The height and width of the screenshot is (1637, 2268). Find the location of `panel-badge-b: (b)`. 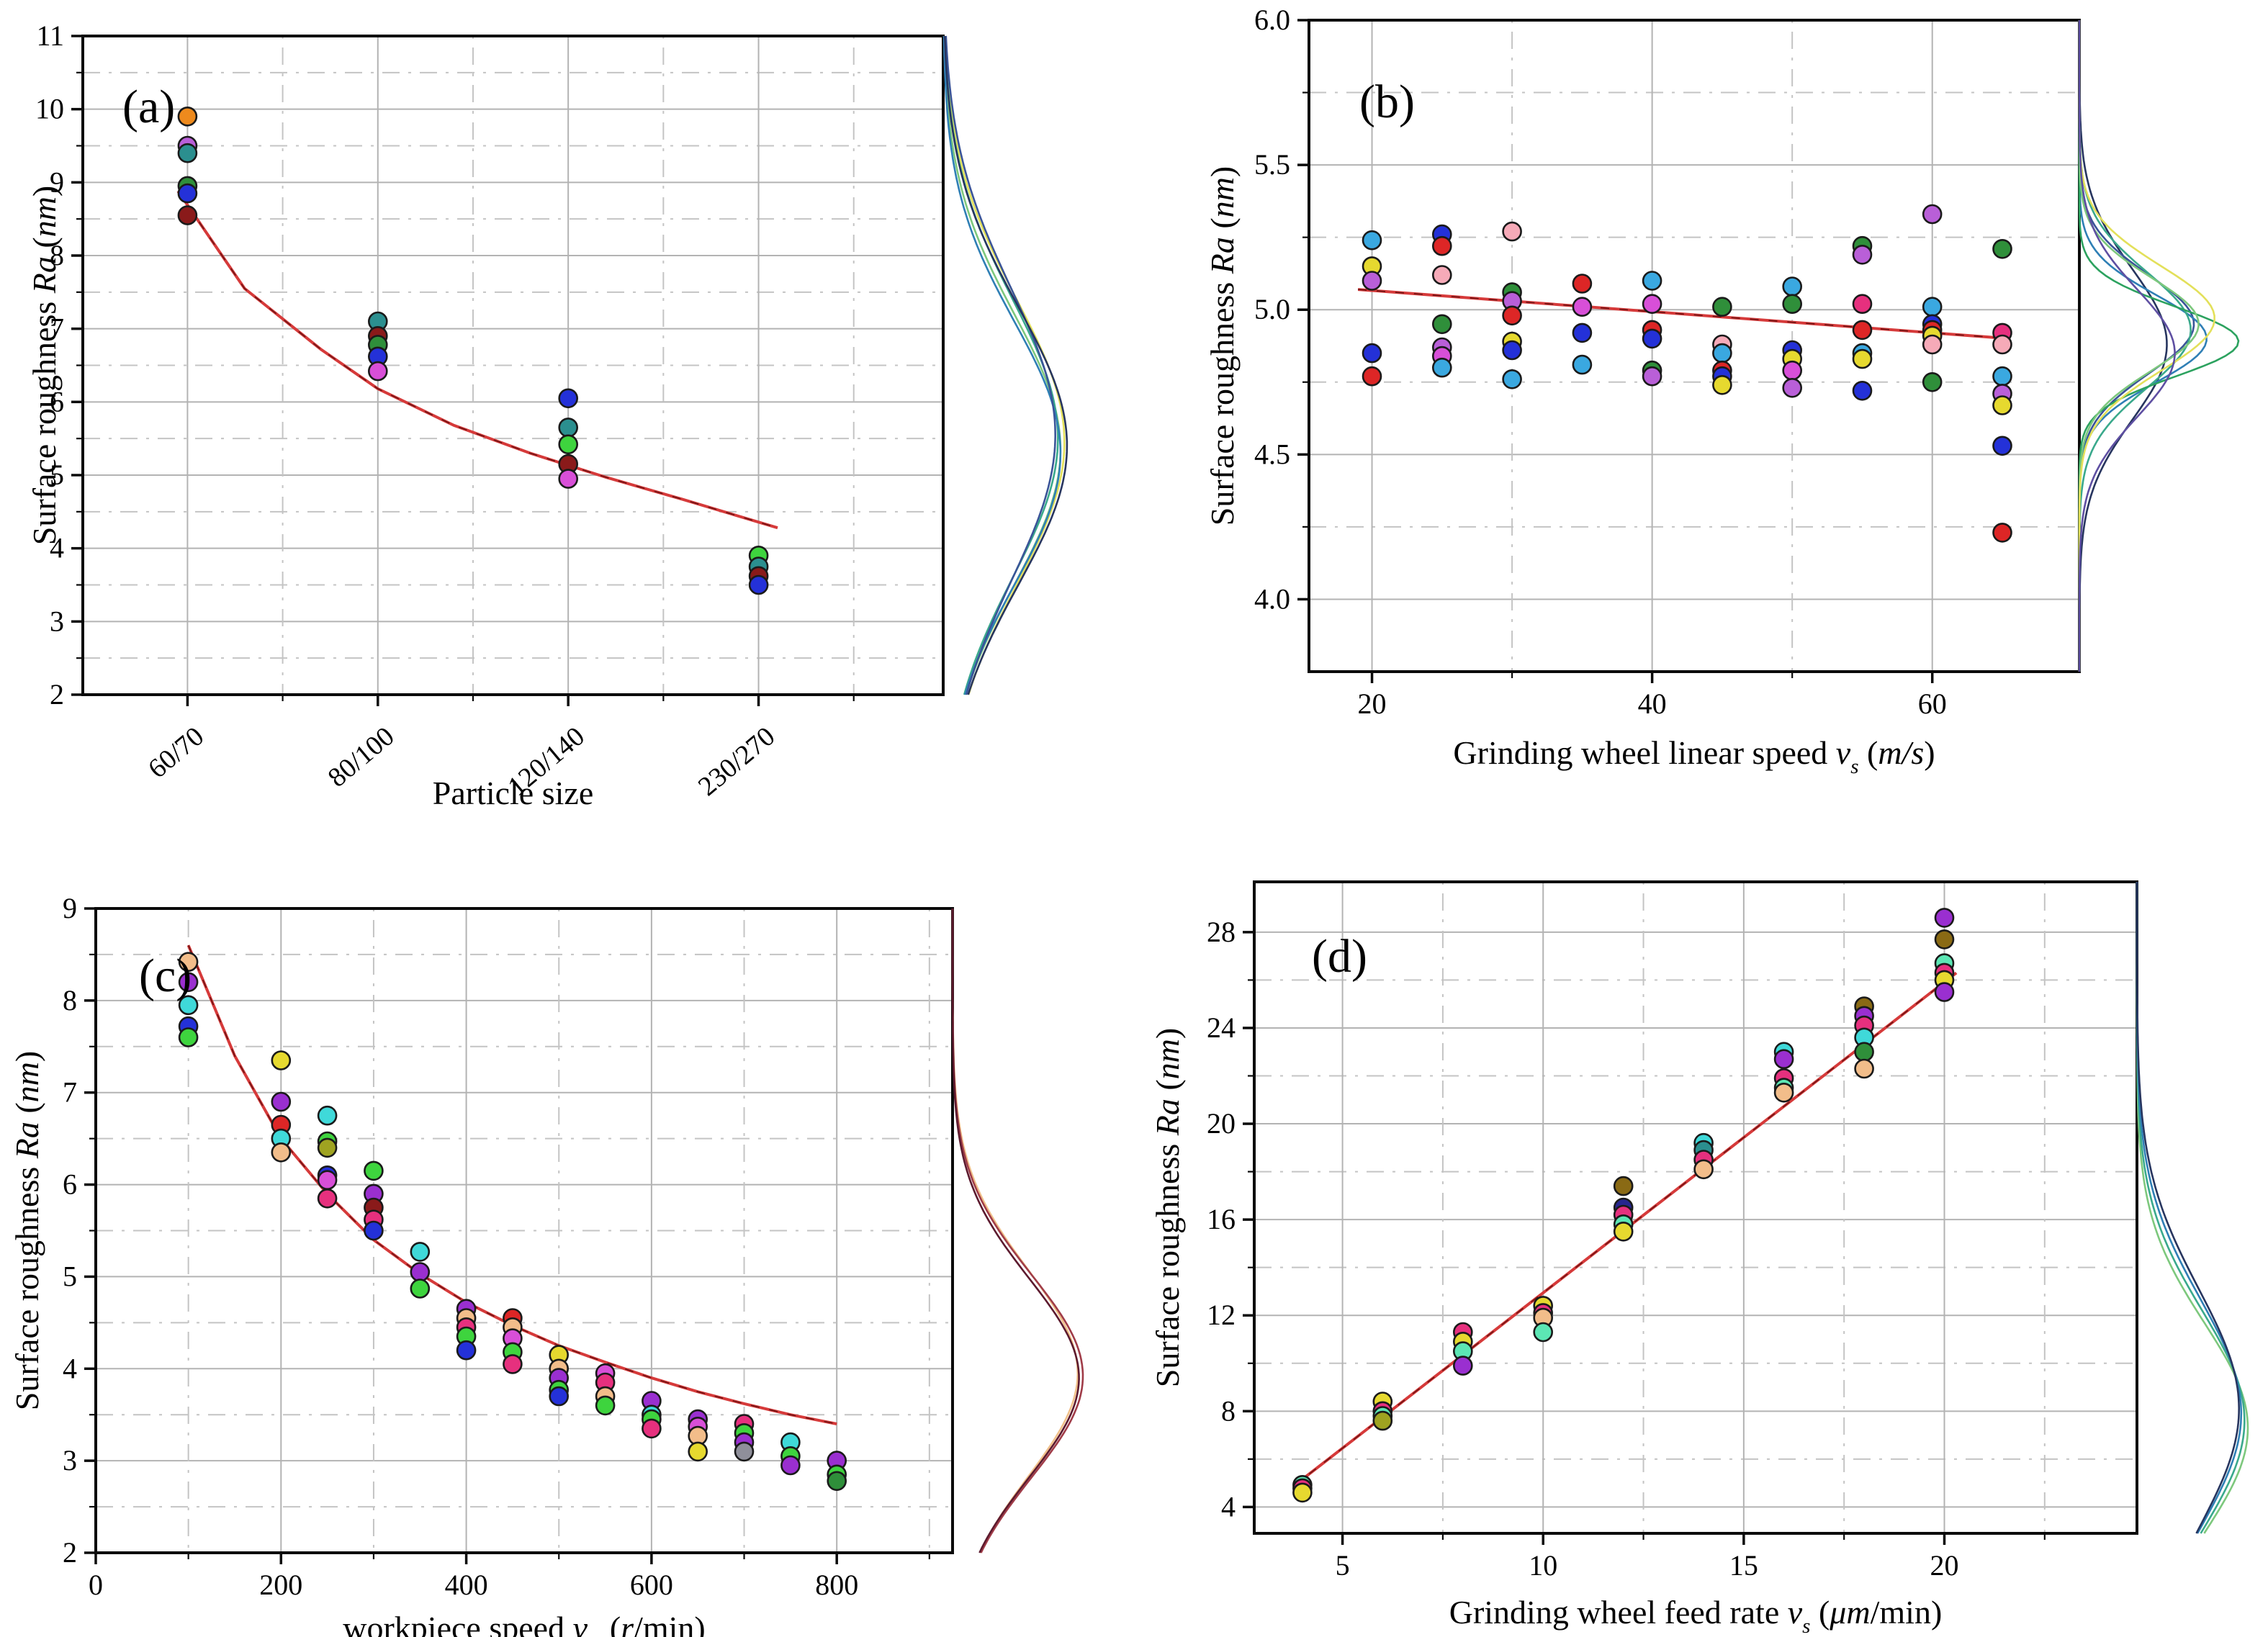

panel-badge-b: (b) is located at coordinates (1387, 102).